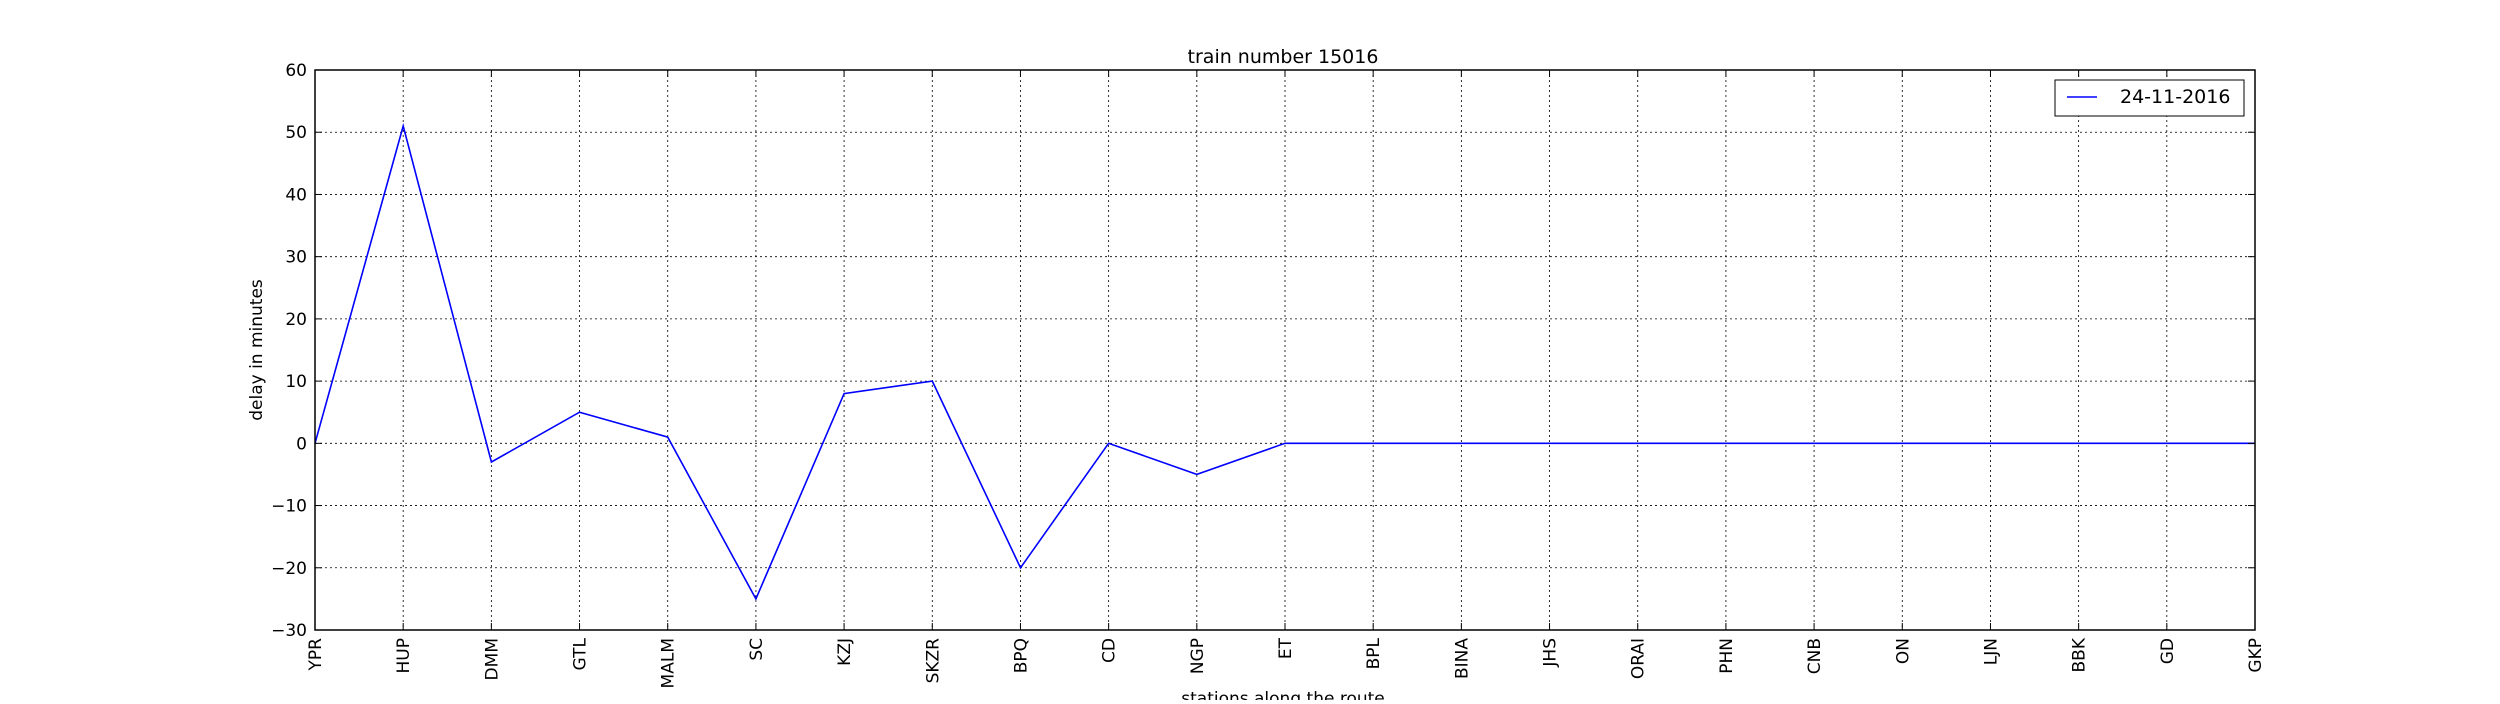  What do you see at coordinates (289, 631) in the screenshot?
I see `y-tick-label: −30` at bounding box center [289, 631].